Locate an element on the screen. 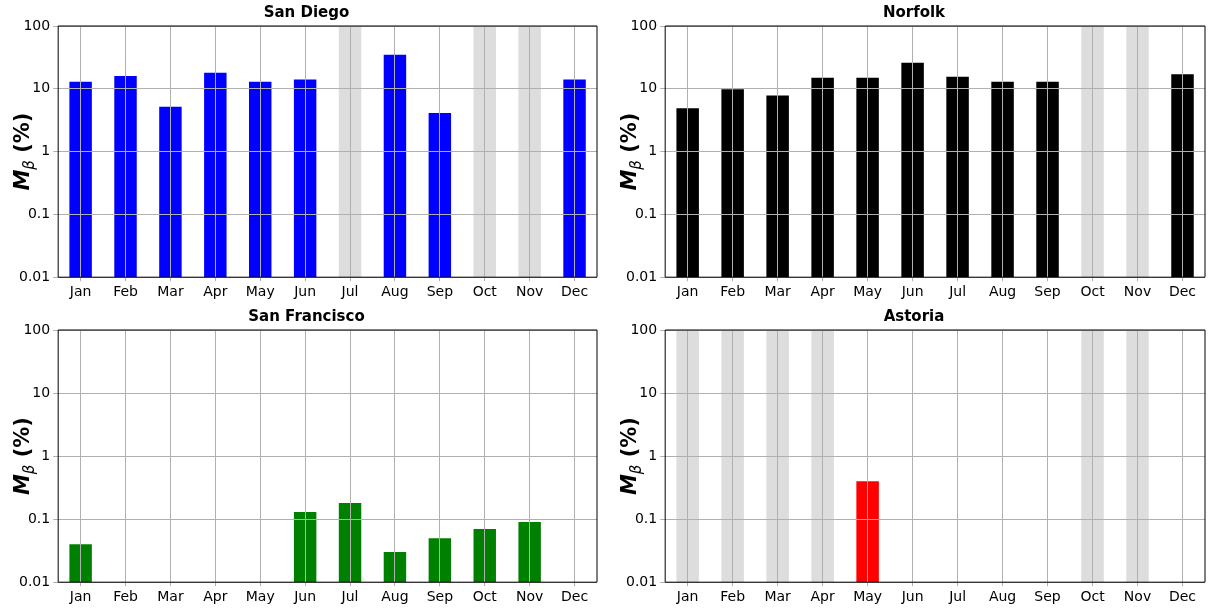 This screenshot has height=609, width=1215. chart-title: Astoria is located at coordinates (914, 315).